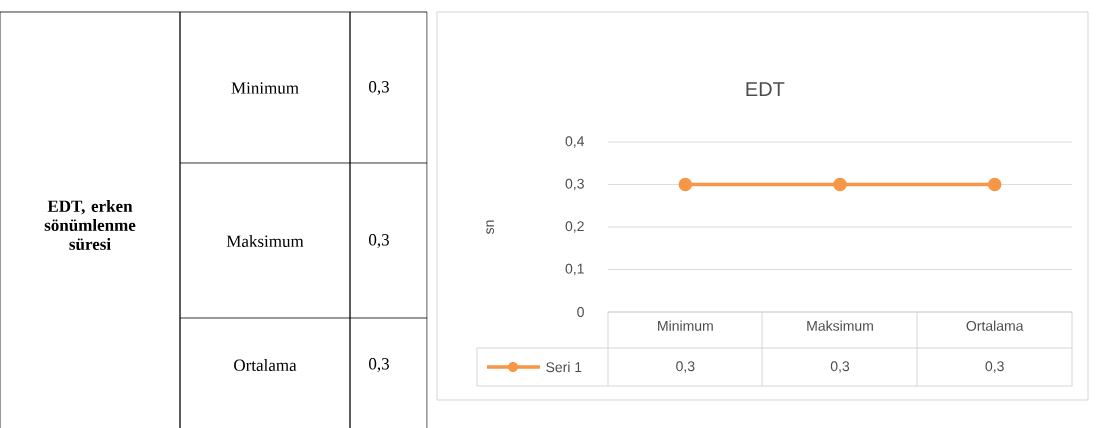  Describe the element at coordinates (90, 225) in the screenshot. I see `text: EDT, erken sönümlenme süresi` at that location.